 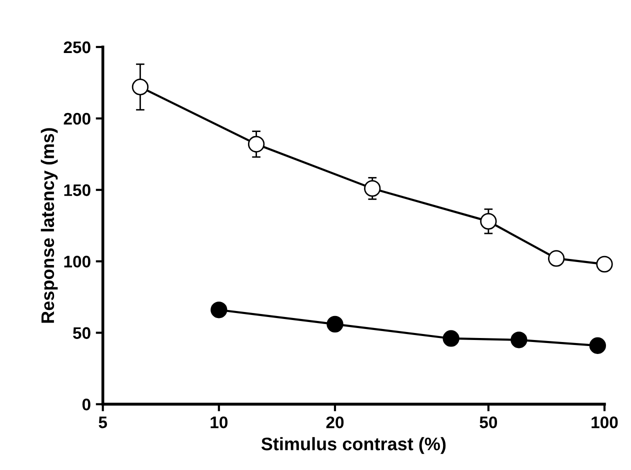 I want to click on y-tick-label: 150, so click(x=77, y=190).